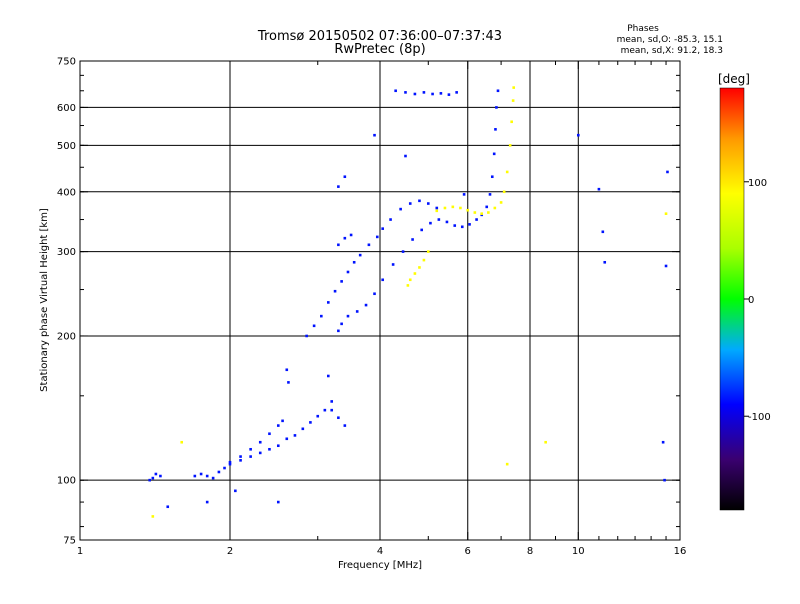  I want to click on y-tick-label: 200, so click(66, 336).